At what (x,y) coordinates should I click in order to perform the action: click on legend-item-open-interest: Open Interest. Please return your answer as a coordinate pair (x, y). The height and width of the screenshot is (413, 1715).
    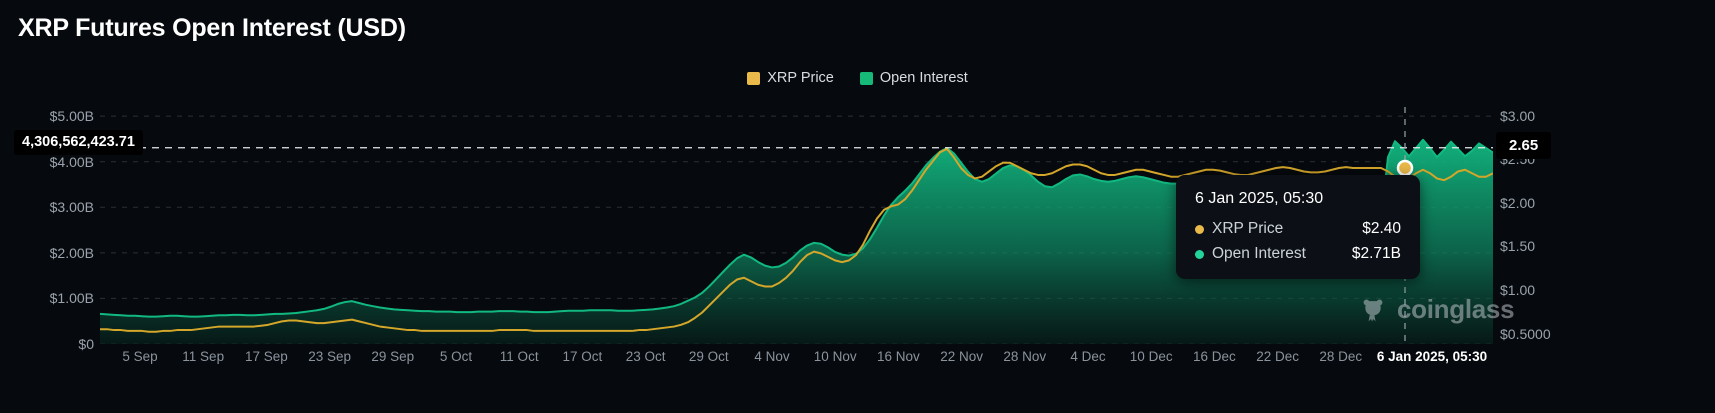
    Looking at the image, I should click on (913, 78).